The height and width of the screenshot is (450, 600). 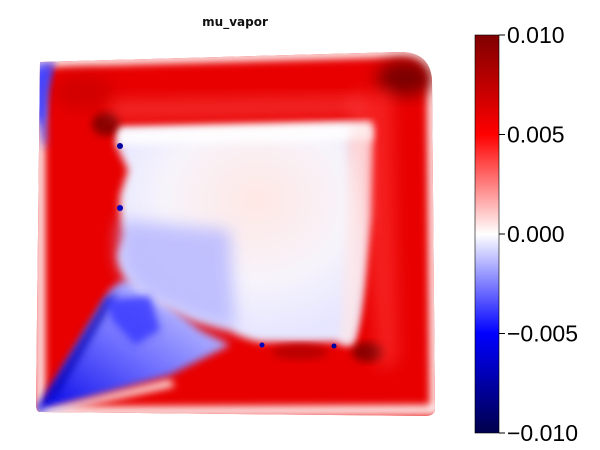 What do you see at coordinates (487, 234) in the screenshot?
I see `colorbar-gradient` at bounding box center [487, 234].